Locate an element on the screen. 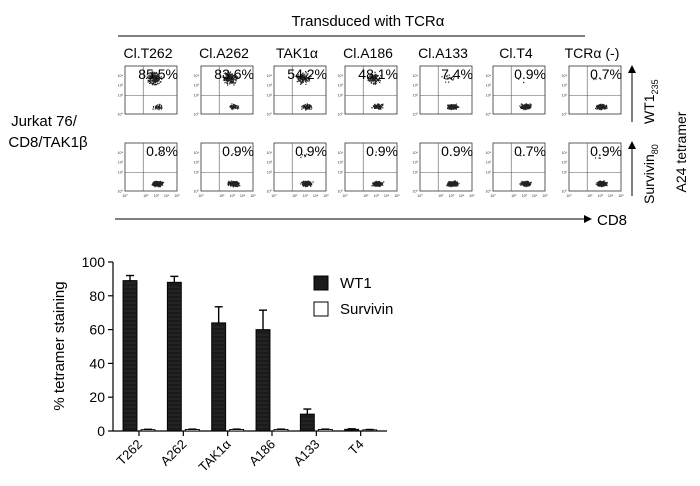 Image resolution: width=700 pixels, height=486 pixels. clone-label: TCRα (-) is located at coordinates (592, 53).